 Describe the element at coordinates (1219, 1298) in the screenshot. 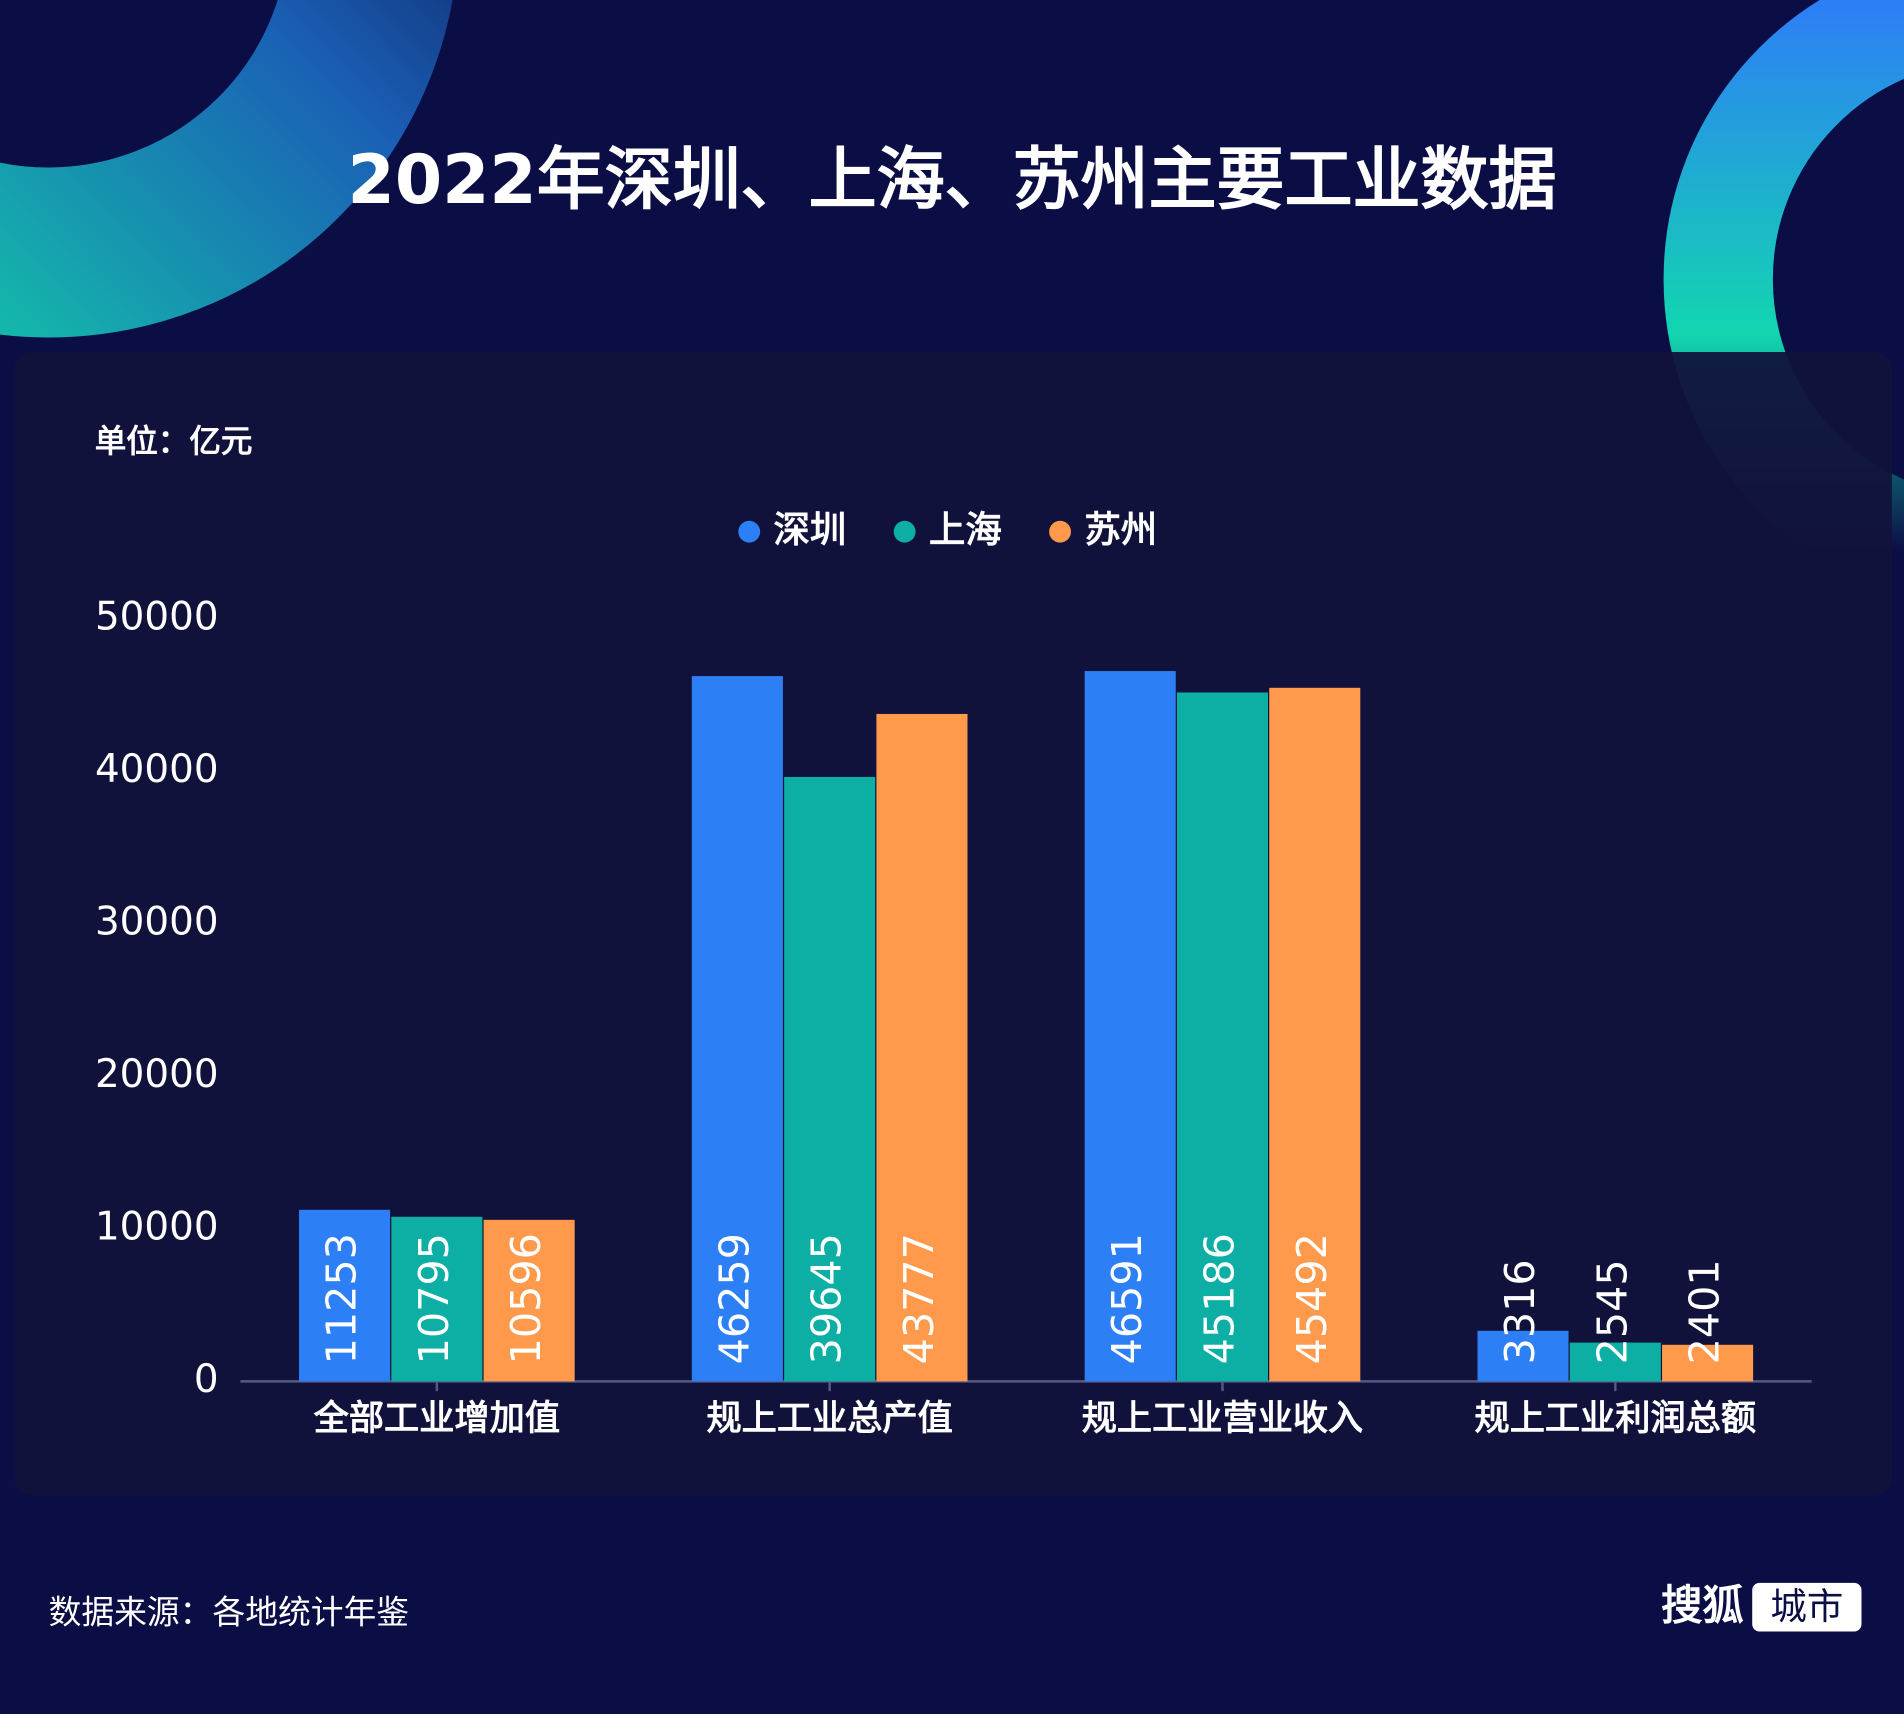

I see `bar-value-label: 45186` at that location.